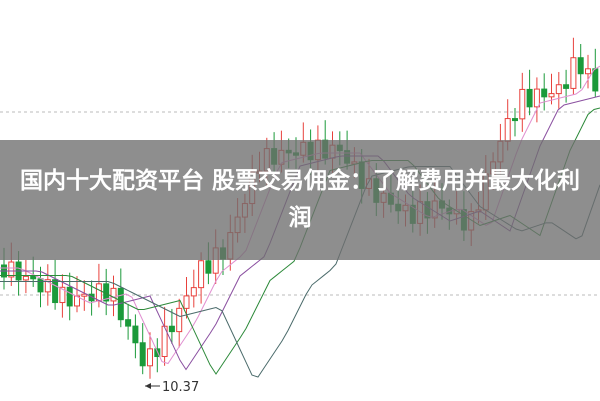 The height and width of the screenshot is (401, 600). What do you see at coordinates (180, 387) in the screenshot?
I see `low-label: 10.37` at bounding box center [180, 387].